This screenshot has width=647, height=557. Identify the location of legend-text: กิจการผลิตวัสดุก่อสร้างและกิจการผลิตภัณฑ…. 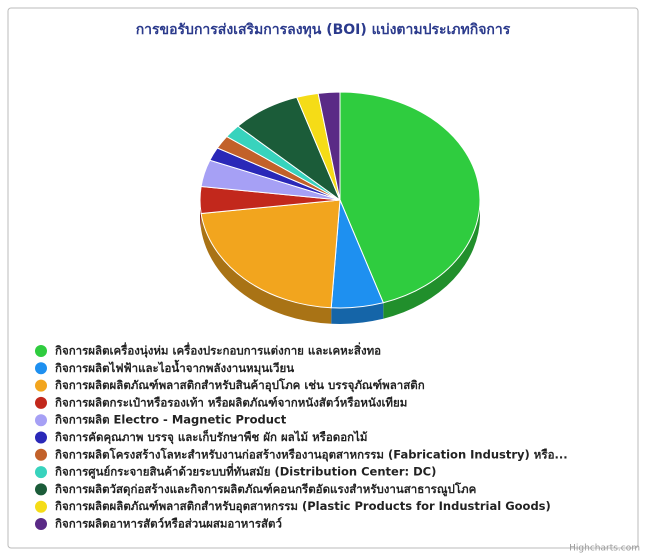
(265, 489).